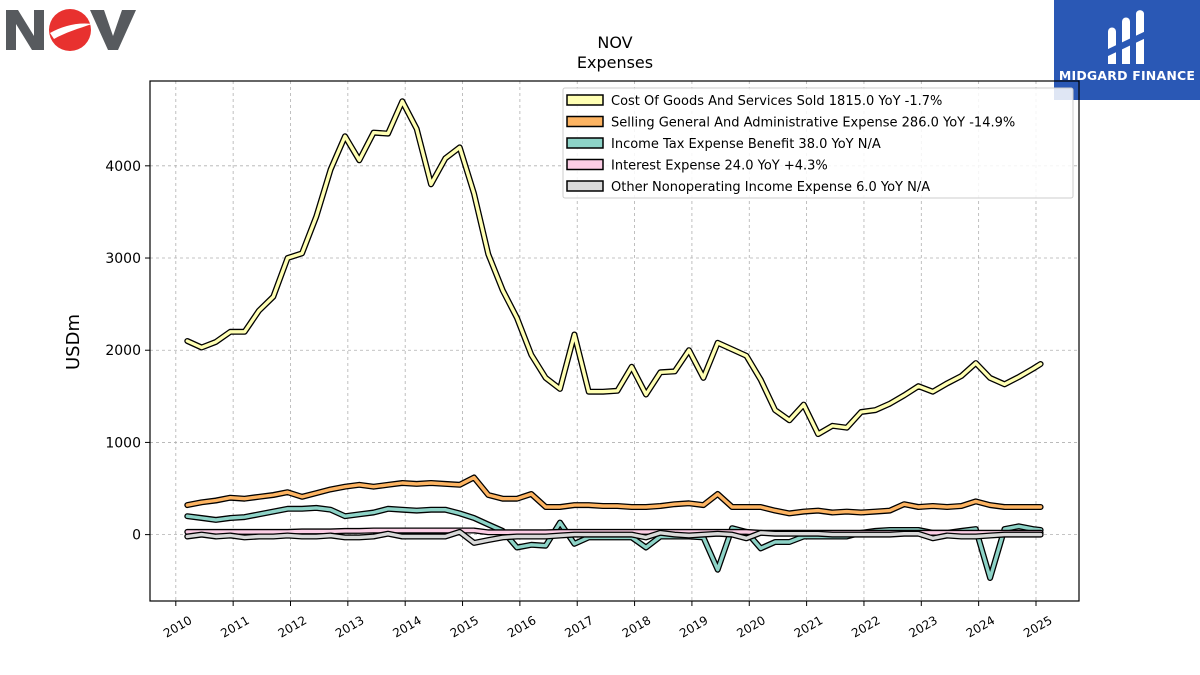  Describe the element at coordinates (1127, 37) in the screenshot. I see `midgard-m-icon` at that location.